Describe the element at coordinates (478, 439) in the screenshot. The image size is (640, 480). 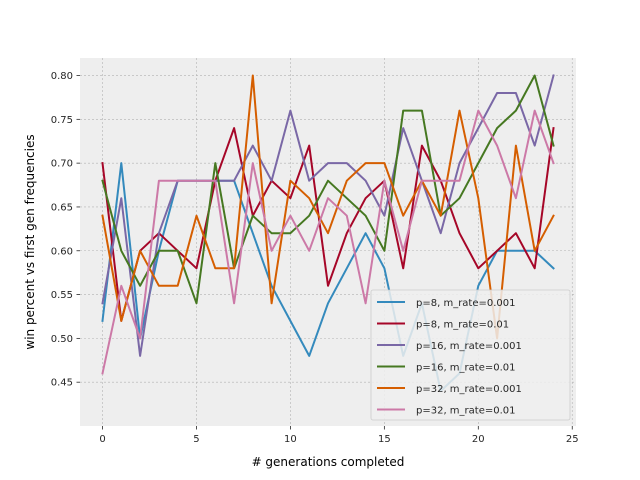
I see `x-tick-label: 20` at that location.